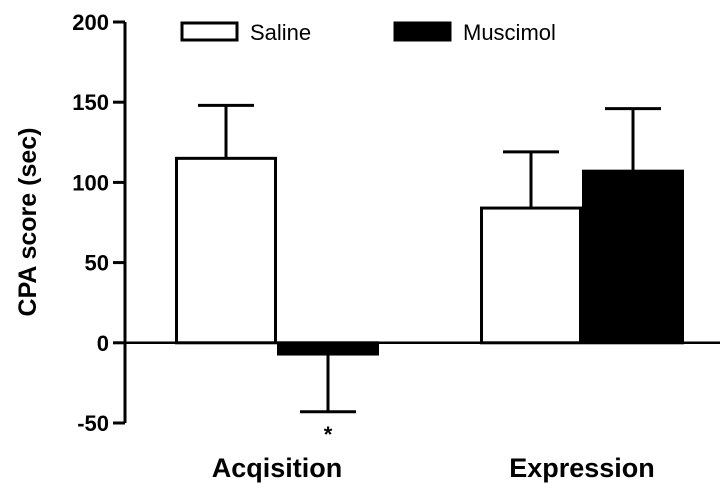  What do you see at coordinates (277, 468) in the screenshot?
I see `x-category-label: Acqisition` at bounding box center [277, 468].